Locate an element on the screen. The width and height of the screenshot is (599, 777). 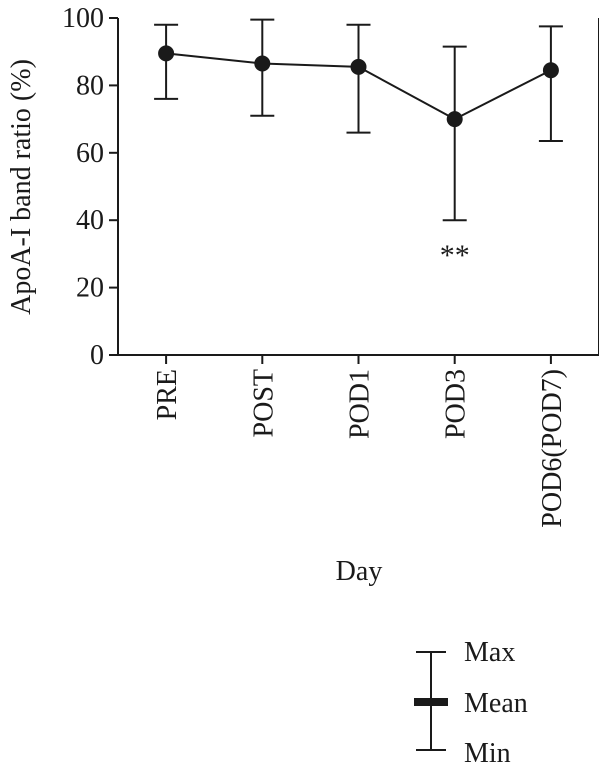
x-tick-label: POST is located at coordinates (263, 403).